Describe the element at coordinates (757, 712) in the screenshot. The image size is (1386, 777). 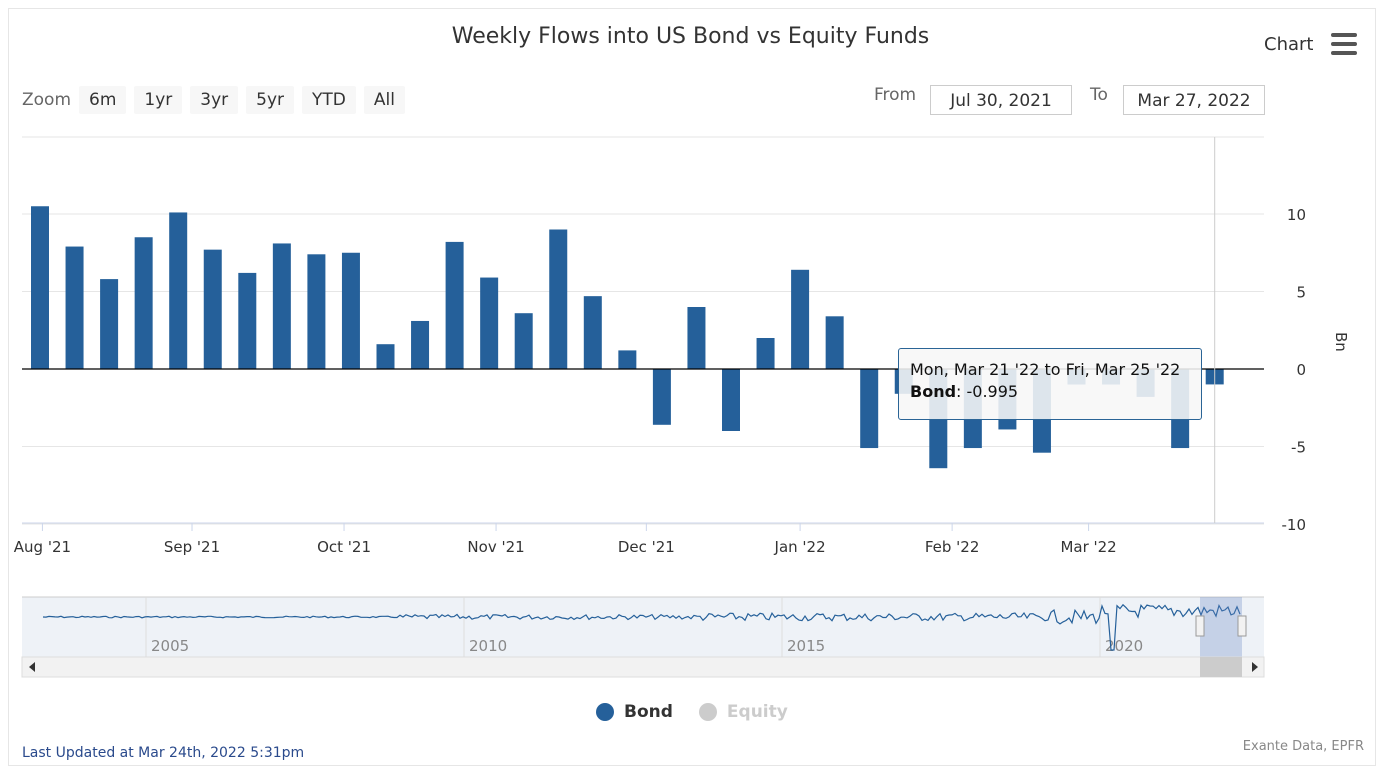
I see `legend-equity-label: Equity` at that location.